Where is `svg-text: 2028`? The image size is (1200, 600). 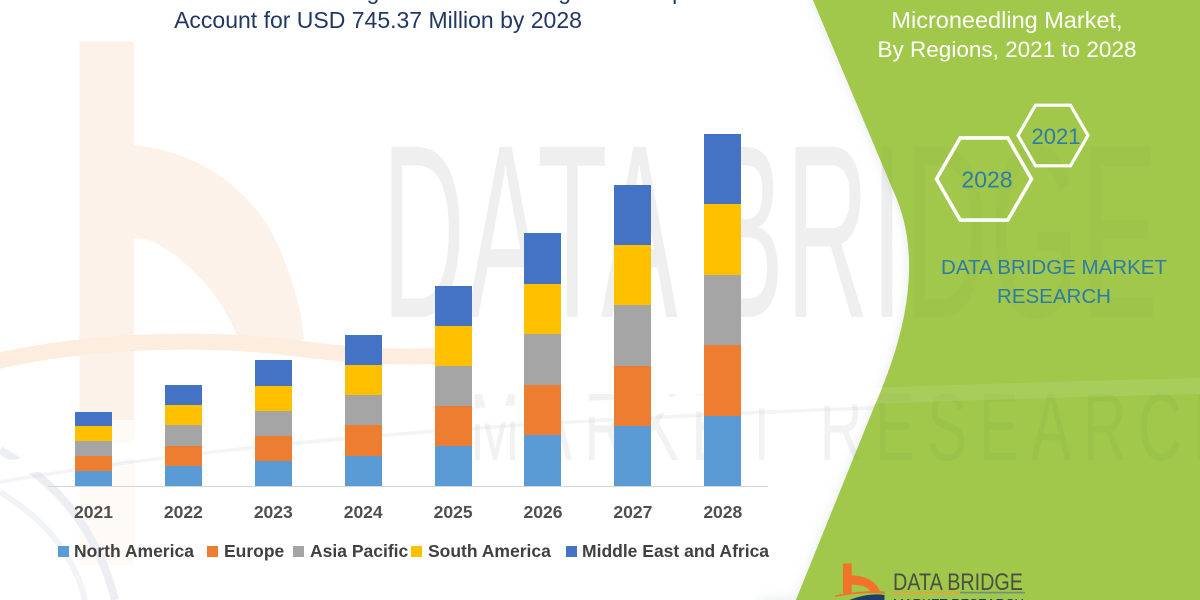
svg-text: 2028 is located at coordinates (986, 180).